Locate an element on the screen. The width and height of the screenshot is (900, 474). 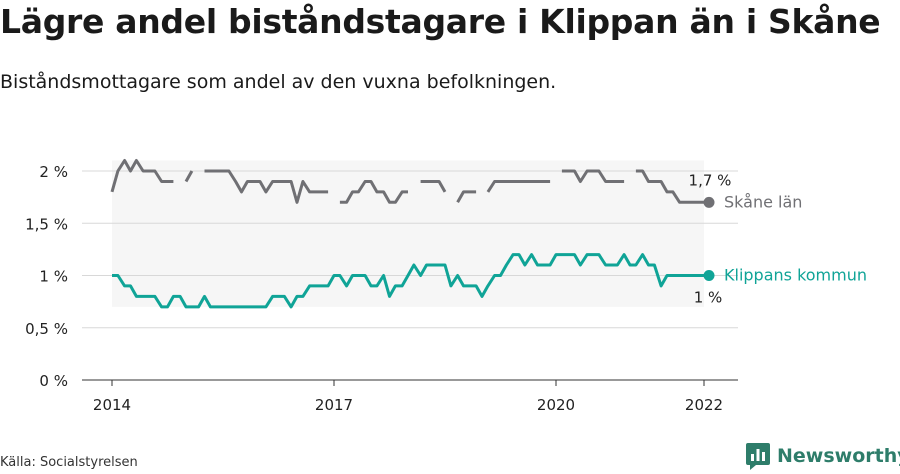
source-note: Källa: Socialstyrelsen is located at coordinates (69, 462).